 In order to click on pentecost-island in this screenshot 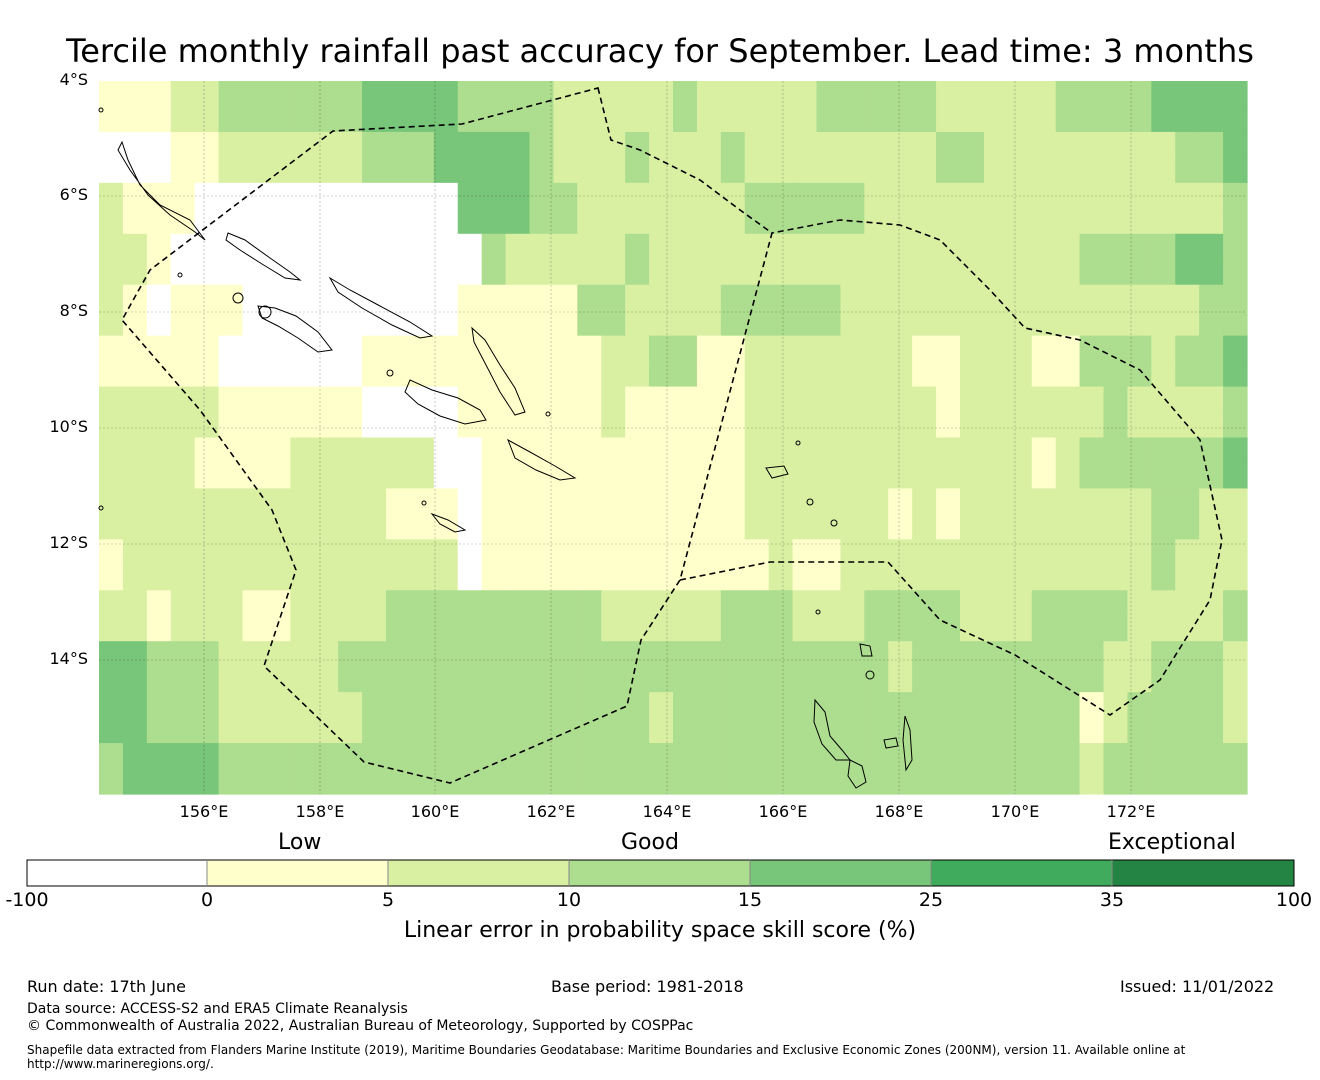, I will do `click(907, 743)`.